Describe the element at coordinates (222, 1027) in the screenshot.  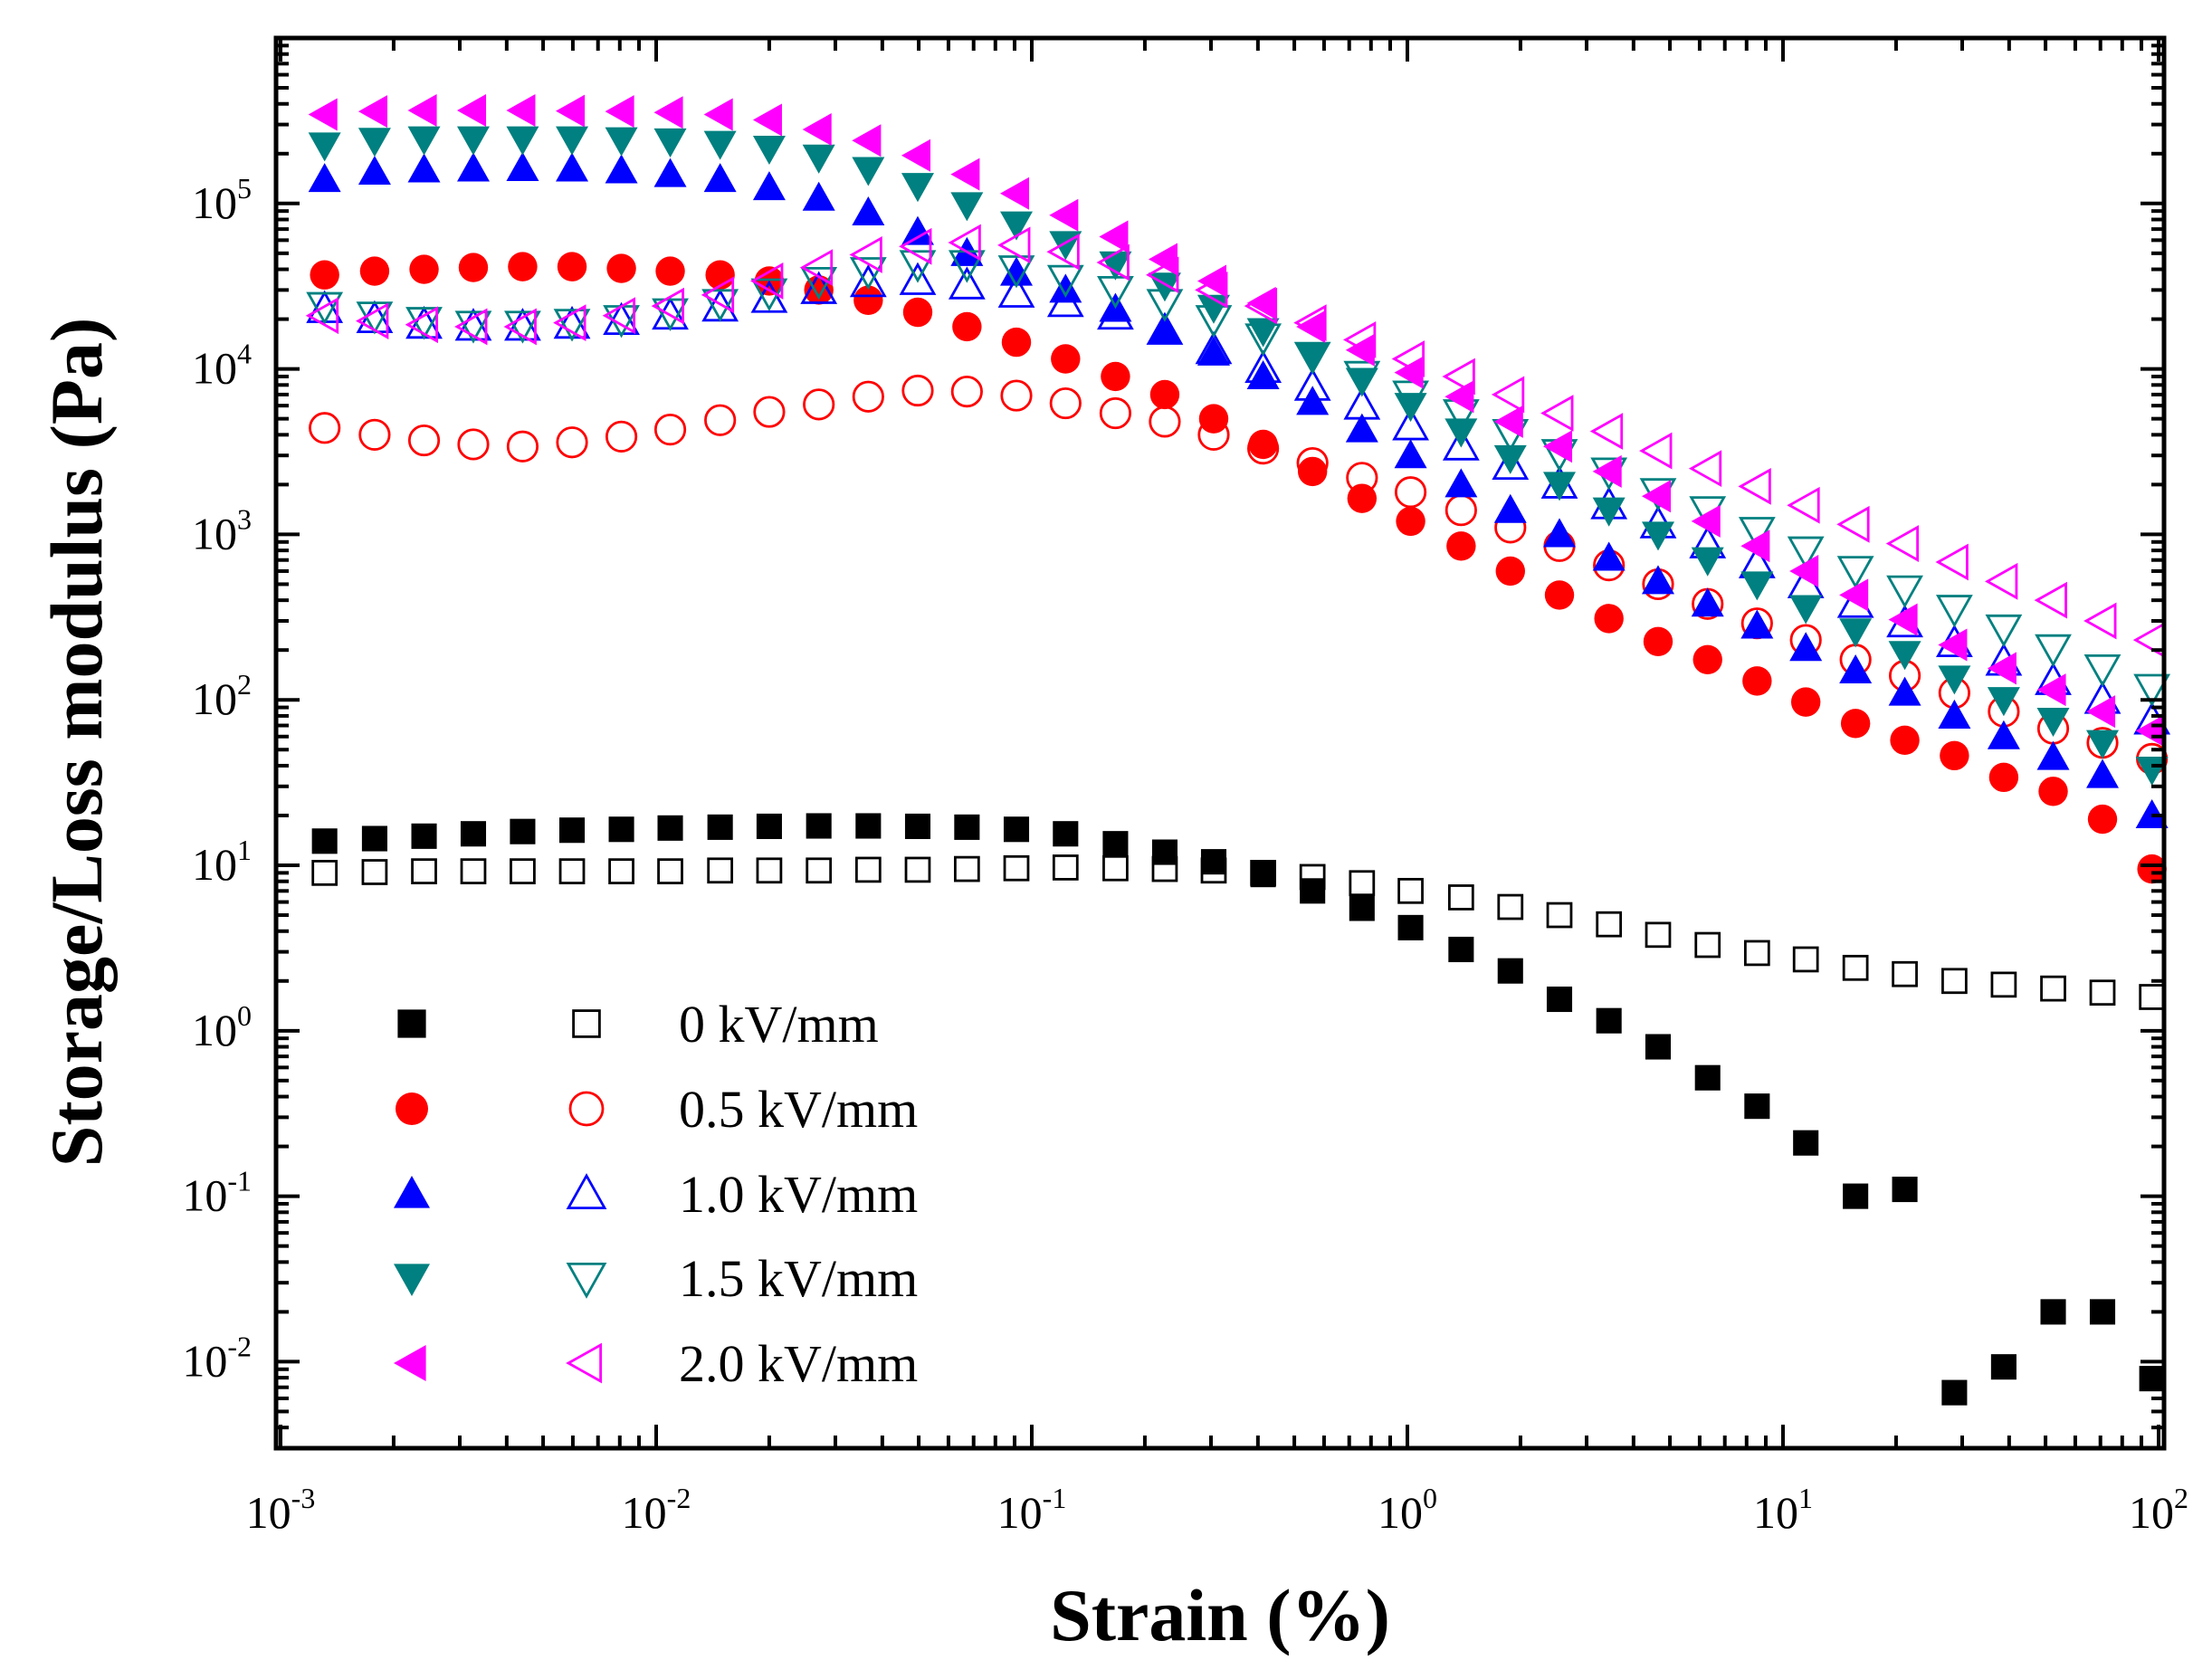
I see `y-tick-label: 10⁰` at that location.